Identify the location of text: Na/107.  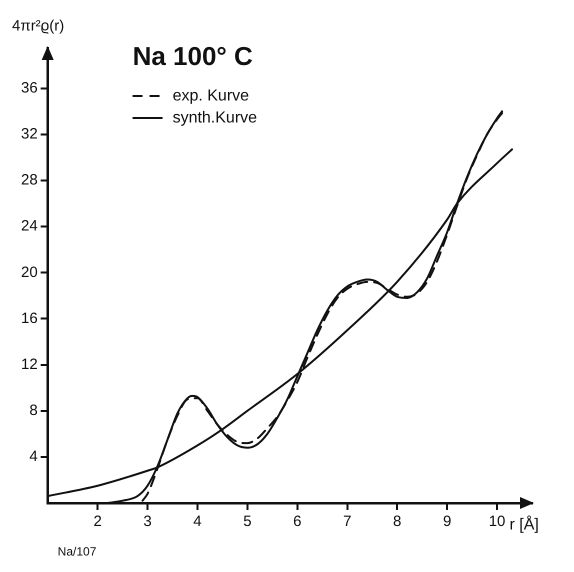
(77, 551).